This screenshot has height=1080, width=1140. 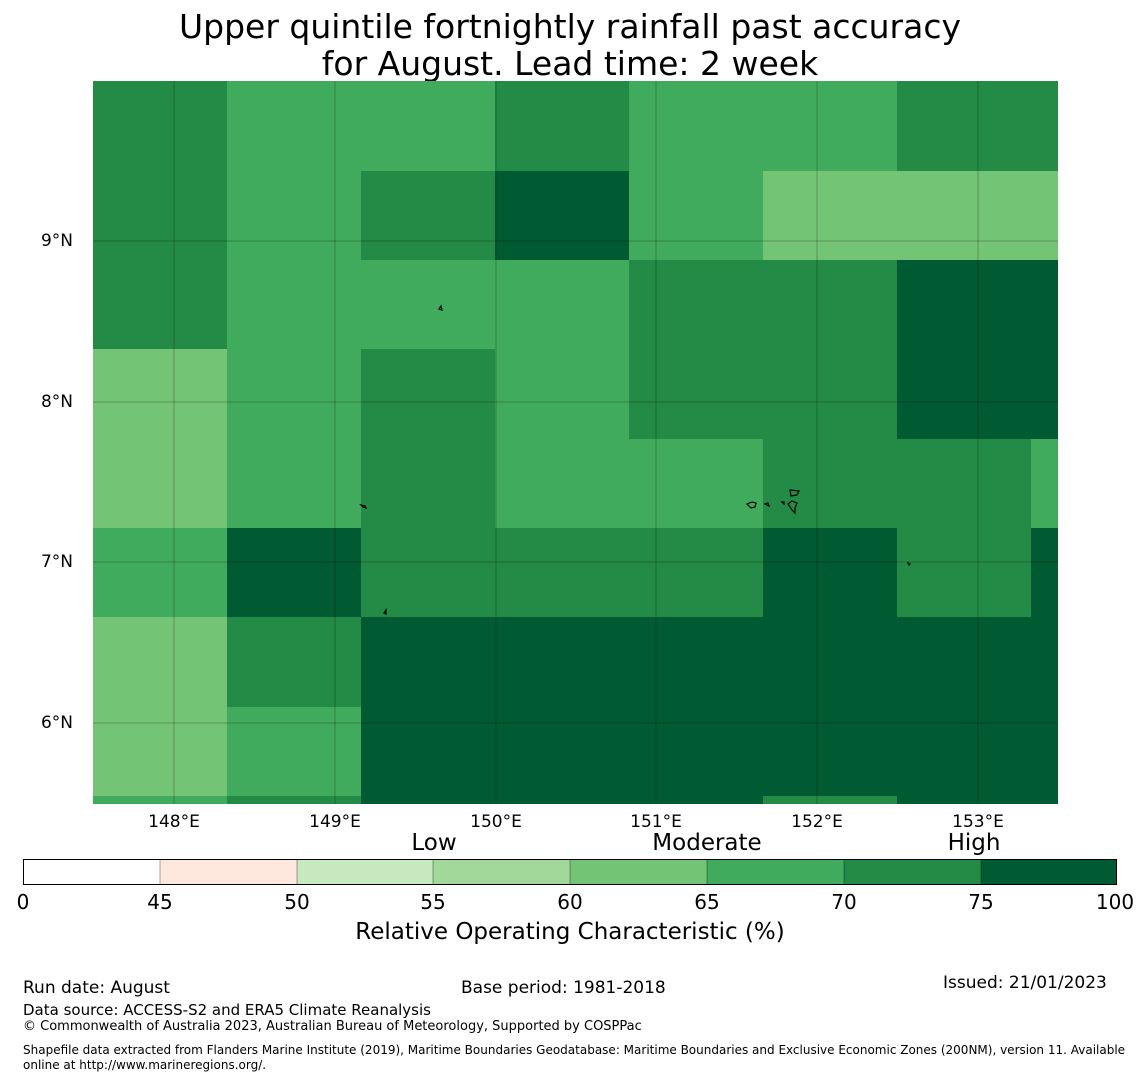 What do you see at coordinates (707, 902) in the screenshot?
I see `colorbar-tick: 65` at bounding box center [707, 902].